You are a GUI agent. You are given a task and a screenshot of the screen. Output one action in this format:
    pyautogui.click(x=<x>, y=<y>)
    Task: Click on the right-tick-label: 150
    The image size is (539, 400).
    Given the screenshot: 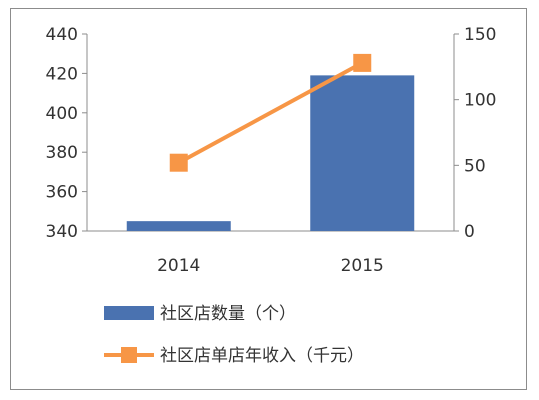 What is the action you would take?
    pyautogui.click(x=480, y=35)
    